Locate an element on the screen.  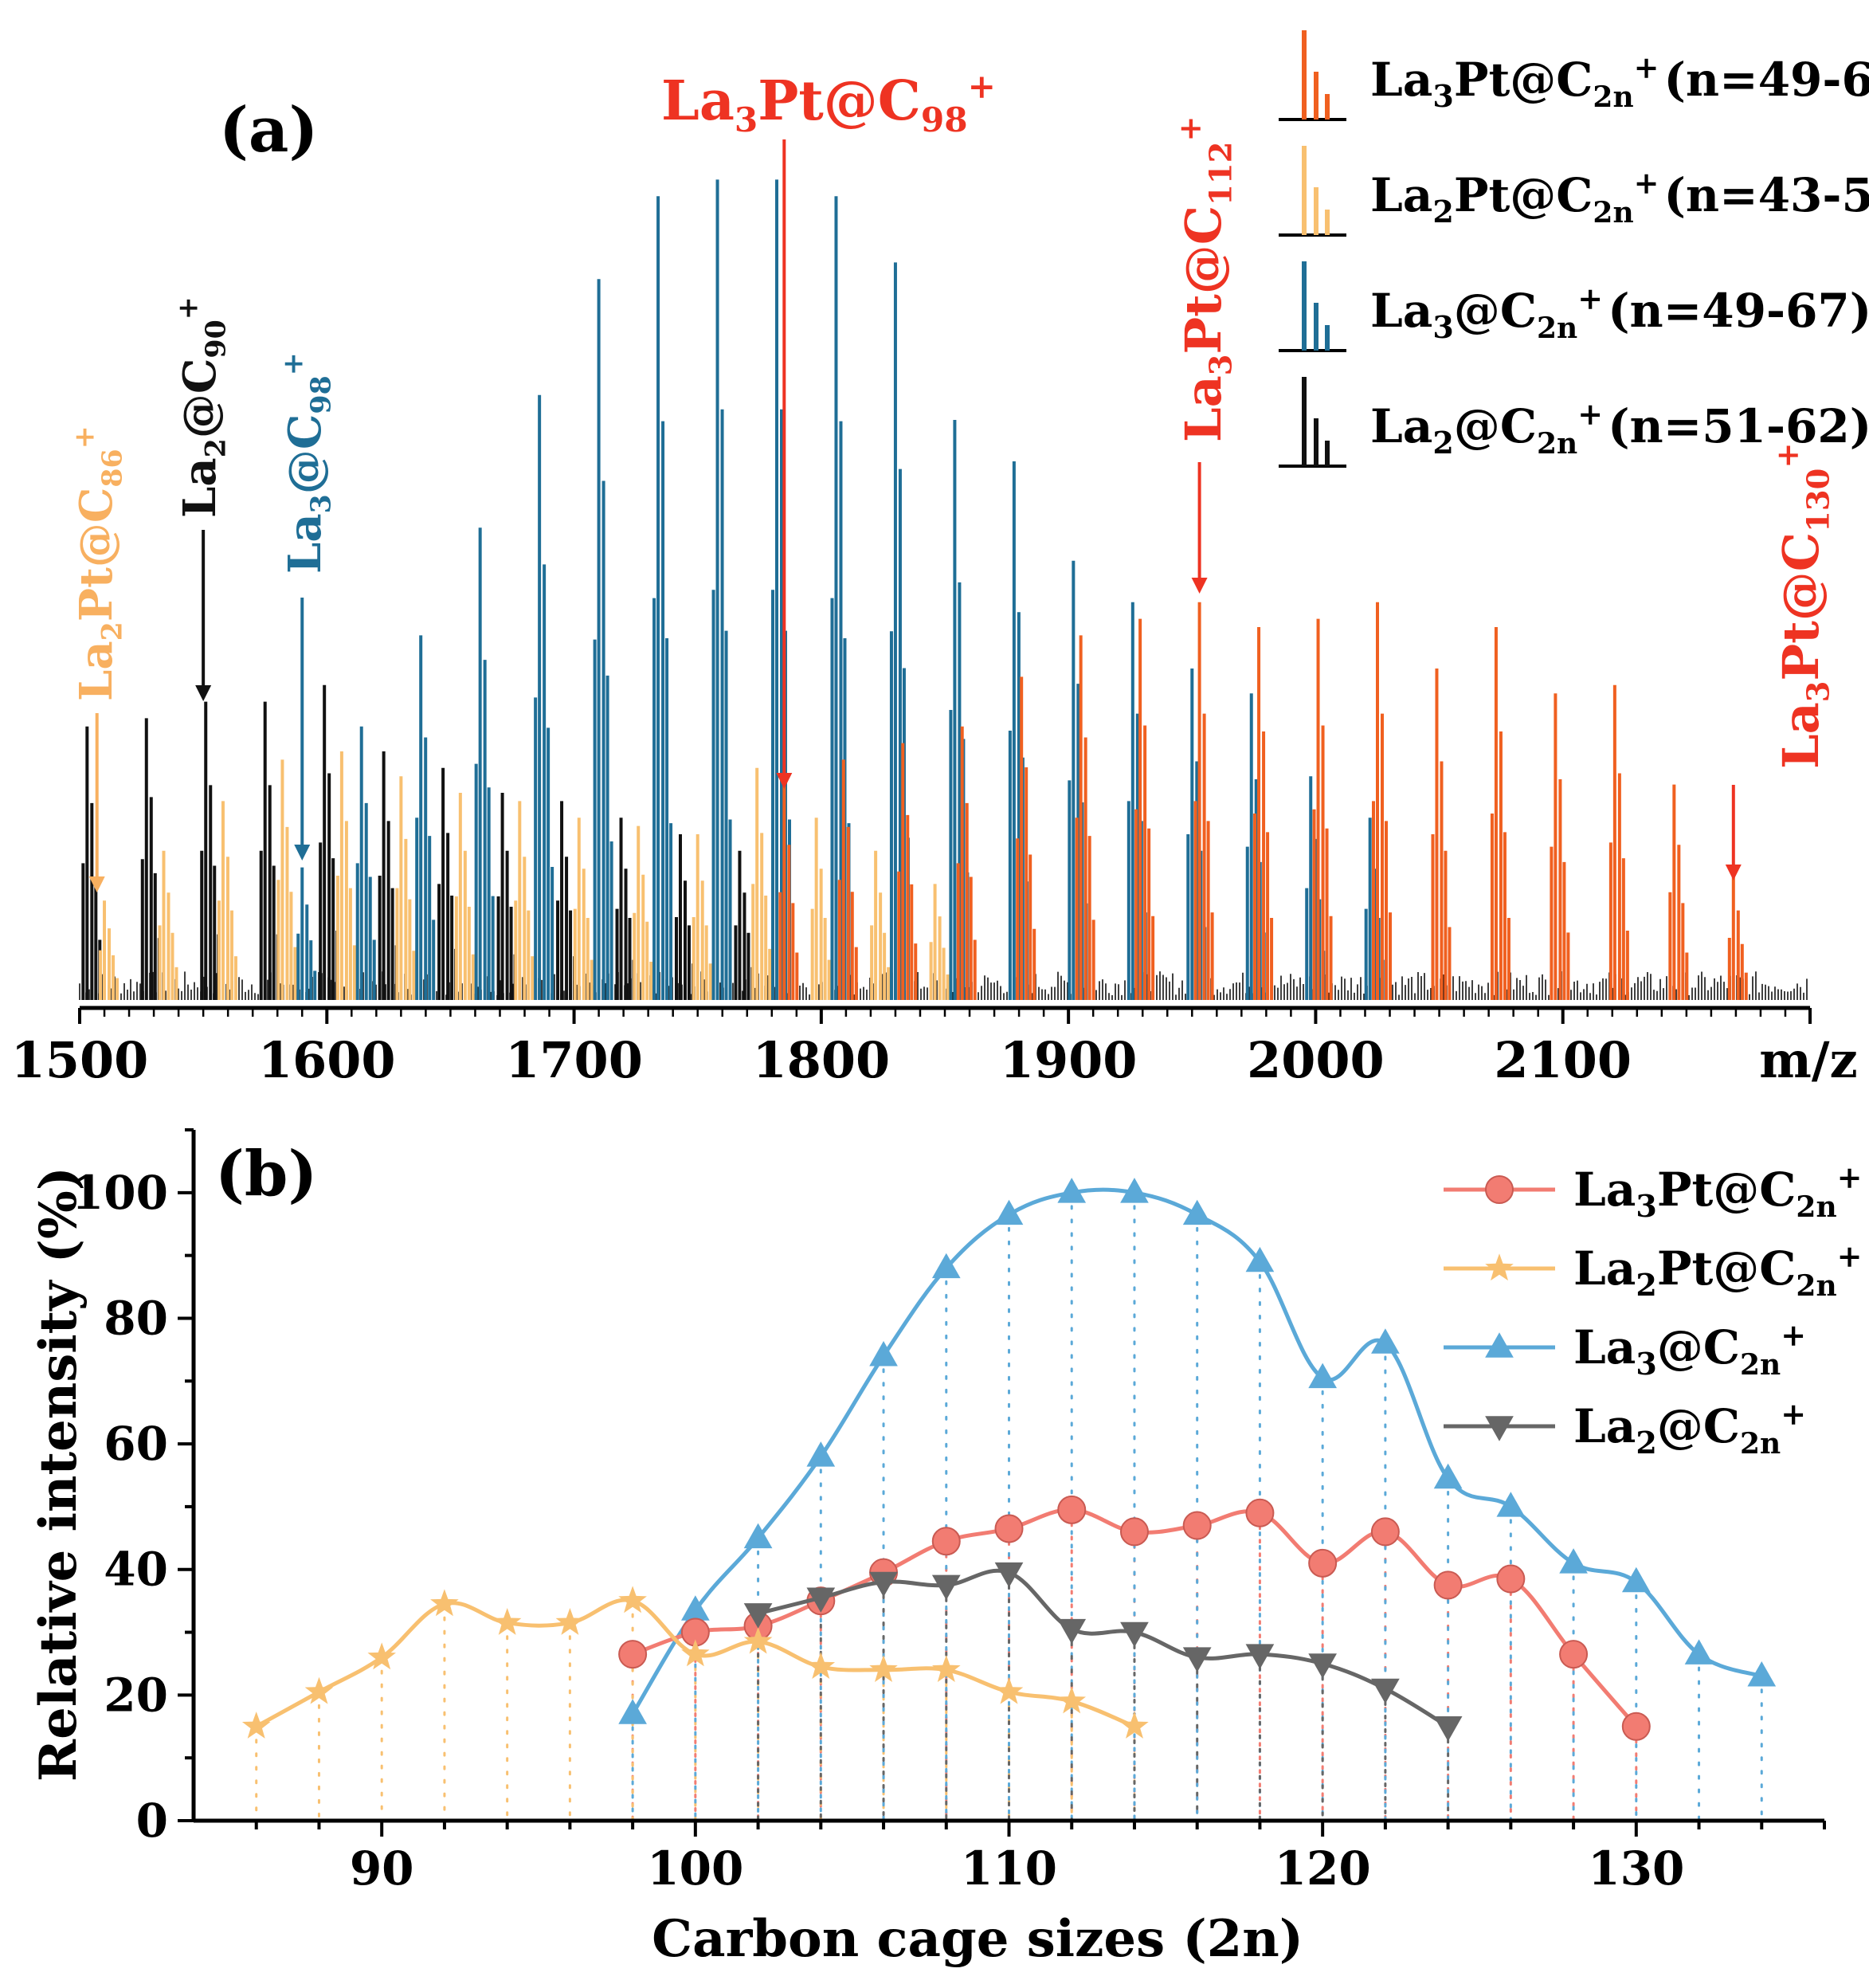
point-La2Pt@C2n+-108 is located at coordinates (946, 1668).